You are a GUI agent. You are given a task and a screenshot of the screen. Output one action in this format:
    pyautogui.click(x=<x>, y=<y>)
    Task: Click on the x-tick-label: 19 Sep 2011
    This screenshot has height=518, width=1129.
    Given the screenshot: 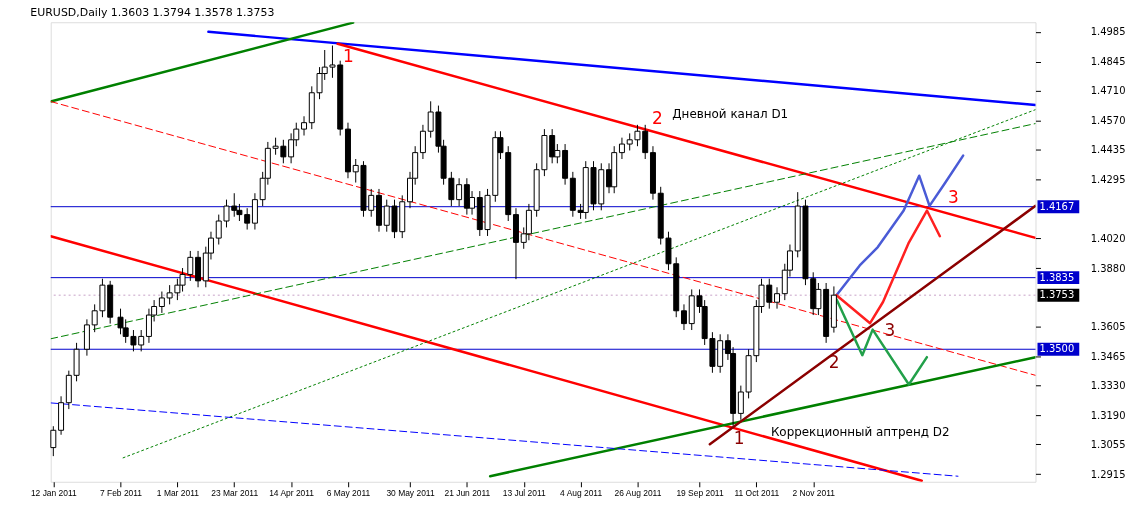 What is the action you would take?
    pyautogui.click(x=700, y=493)
    